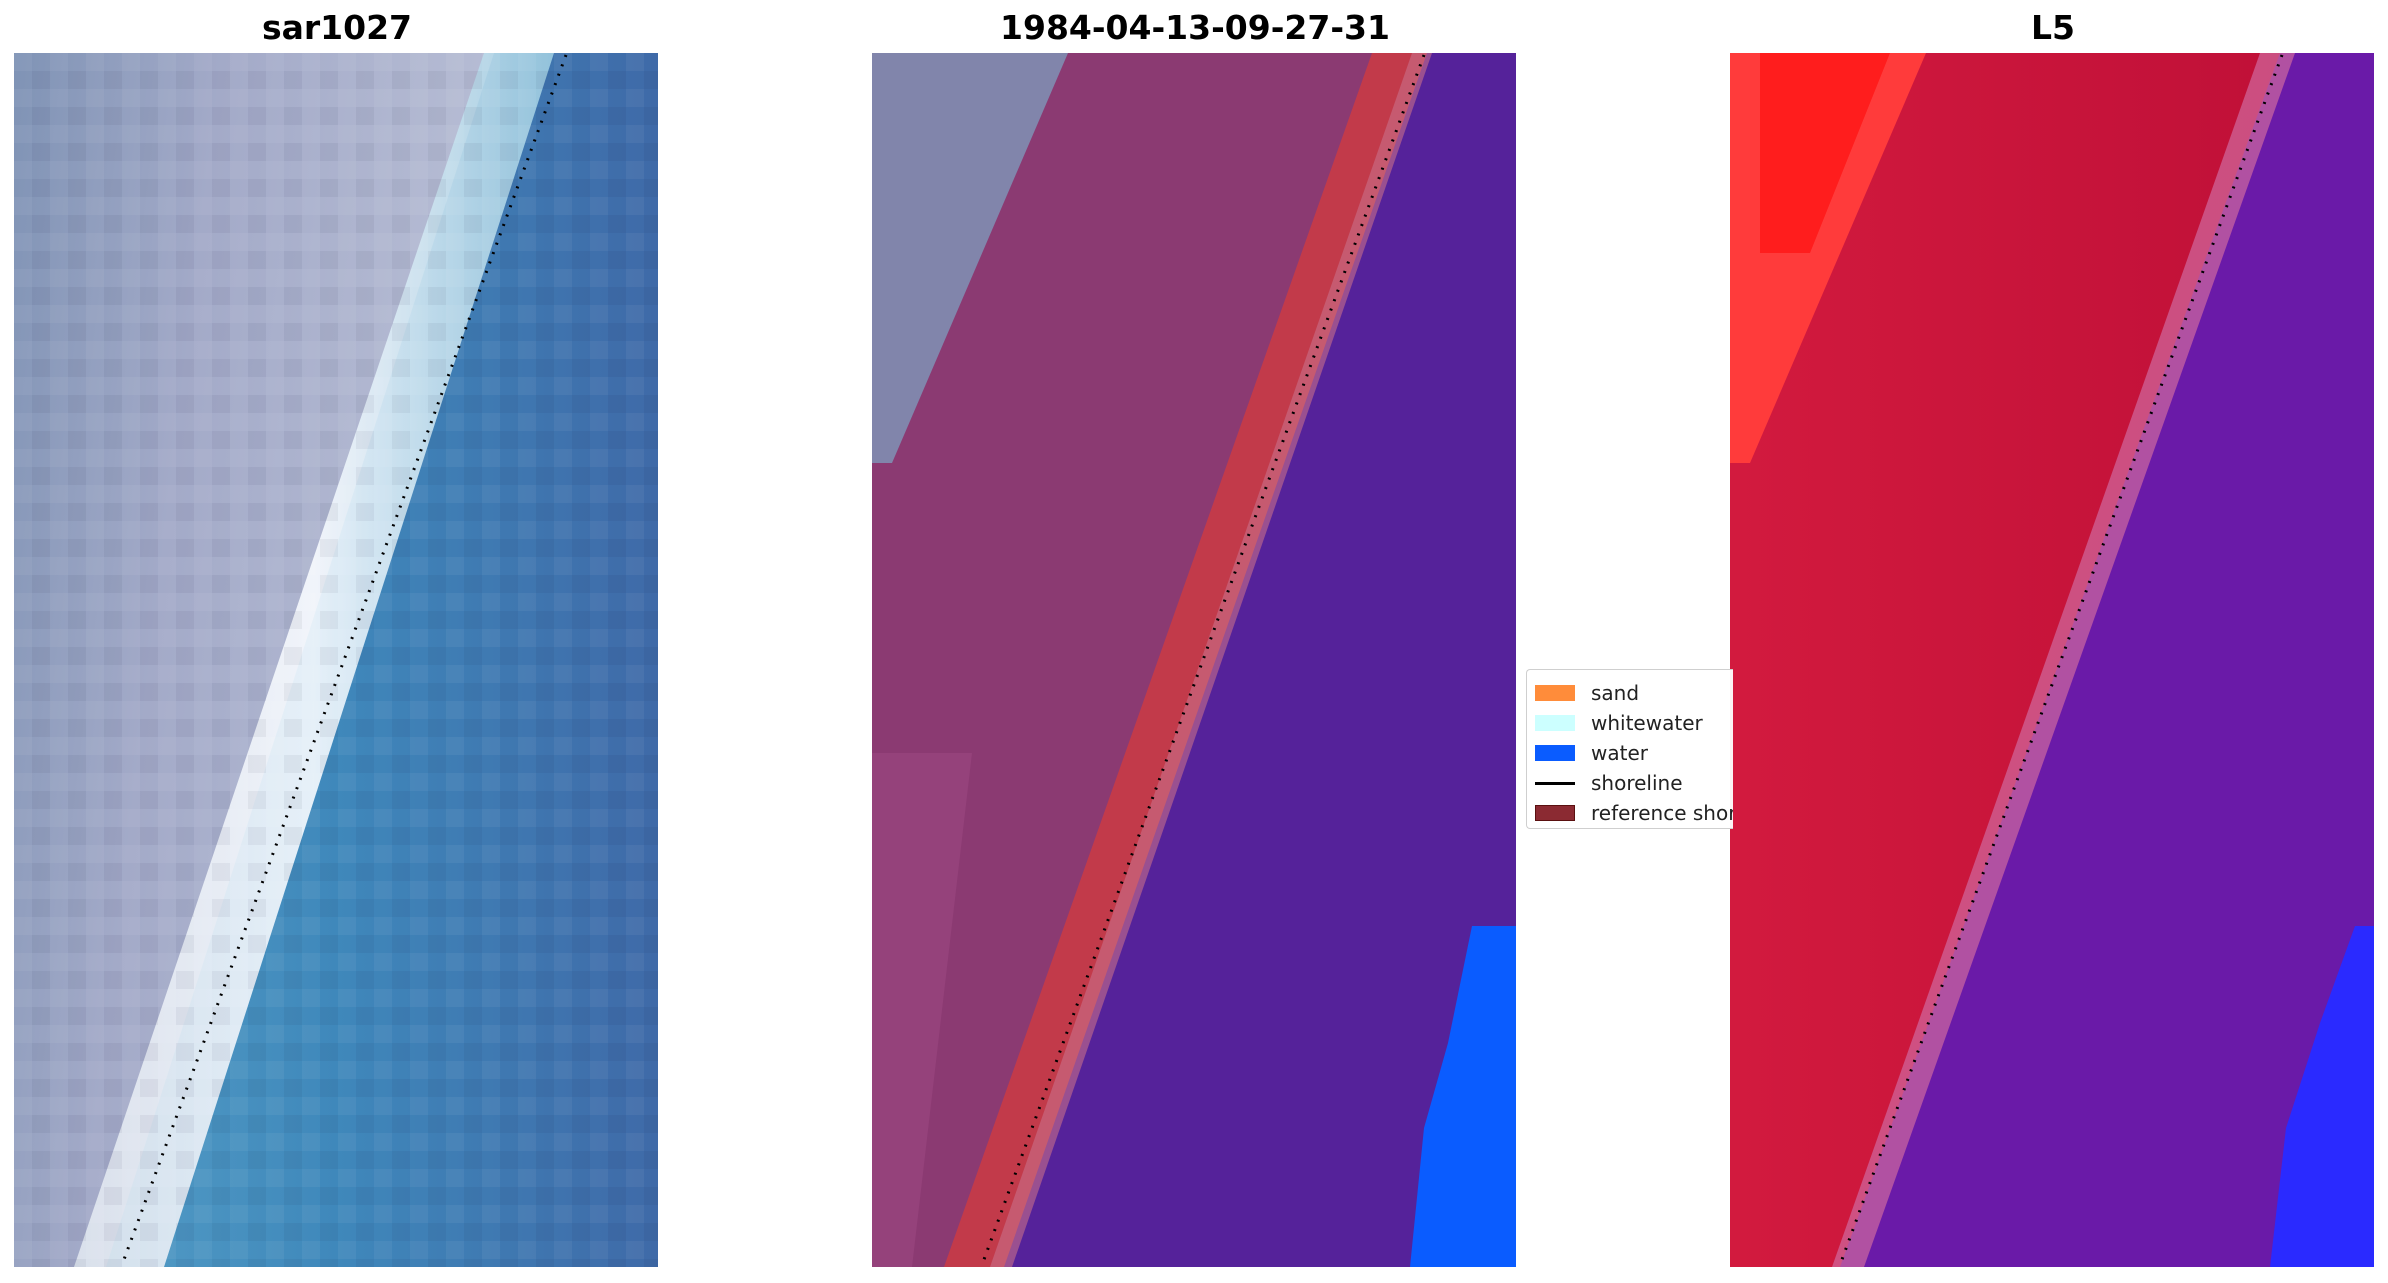 The width and height of the screenshot is (2388, 1283). What do you see at coordinates (1555, 783) in the screenshot?
I see `shoreline-swatch` at bounding box center [1555, 783].